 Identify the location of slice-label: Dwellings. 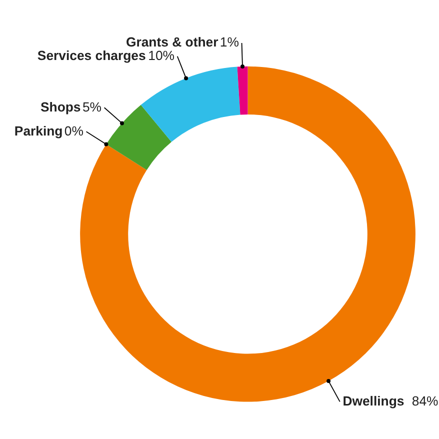
(373, 400).